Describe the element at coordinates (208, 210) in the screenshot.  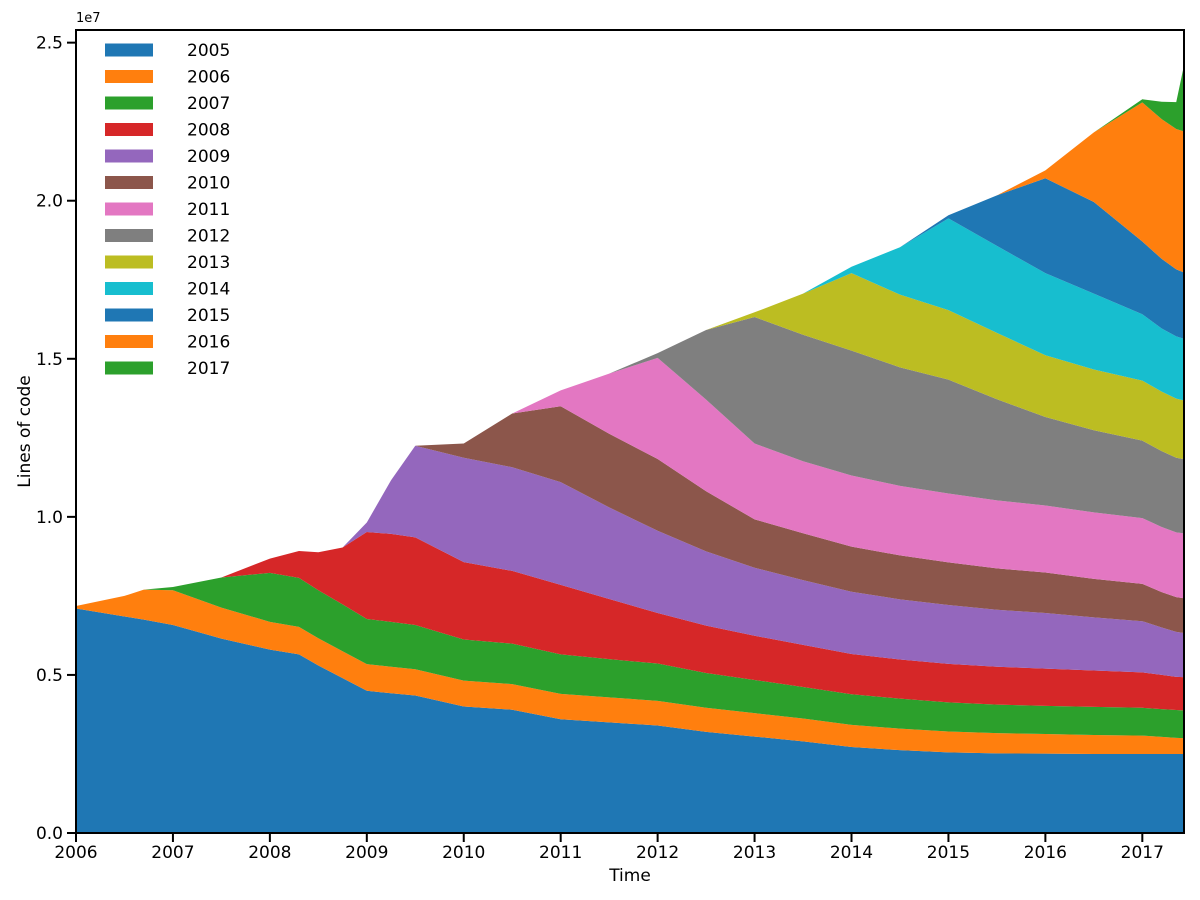
I see `legend-label: 2011` at that location.